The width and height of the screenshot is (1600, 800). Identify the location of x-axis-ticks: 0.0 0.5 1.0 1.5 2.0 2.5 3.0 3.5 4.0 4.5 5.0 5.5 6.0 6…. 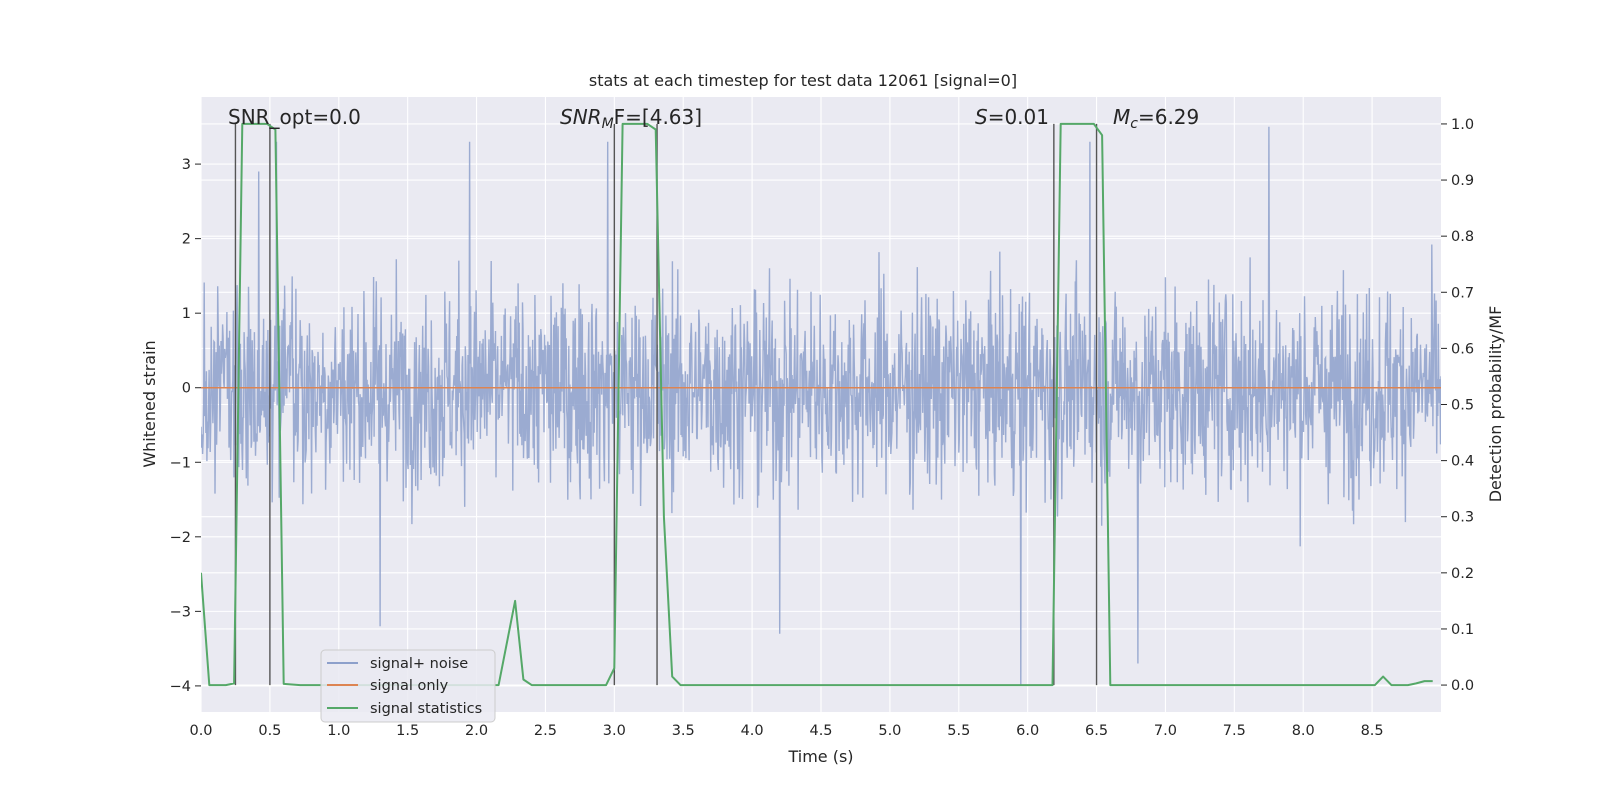
(786, 731).